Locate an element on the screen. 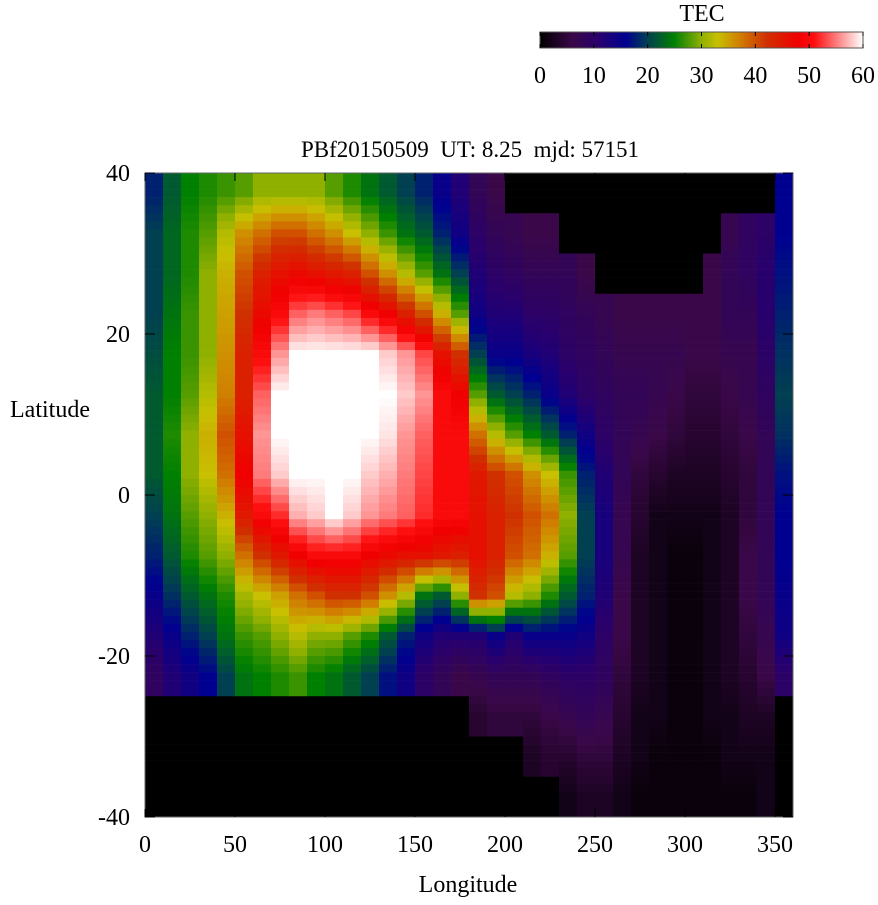 The image size is (878, 905). colorbar-tick-label: 0 is located at coordinates (540, 76).